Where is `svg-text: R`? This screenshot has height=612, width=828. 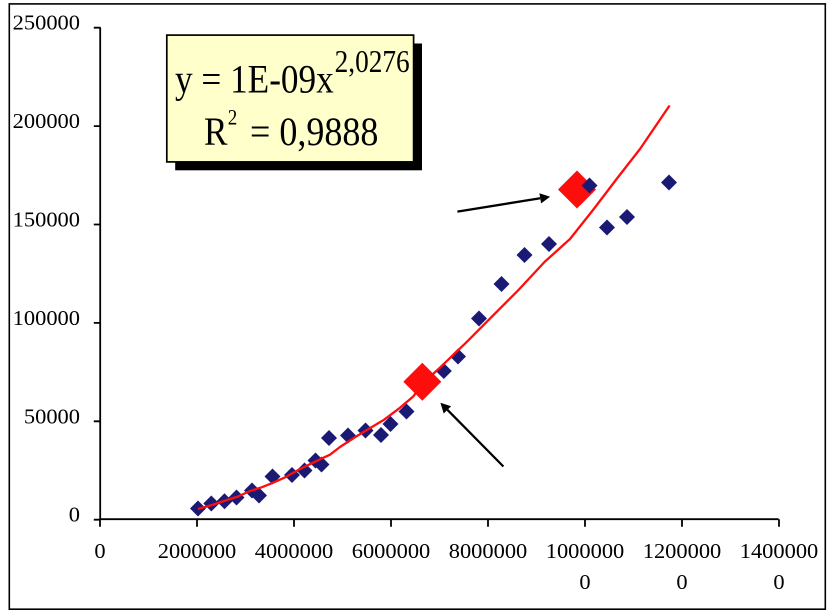 svg-text: R is located at coordinates (216, 132).